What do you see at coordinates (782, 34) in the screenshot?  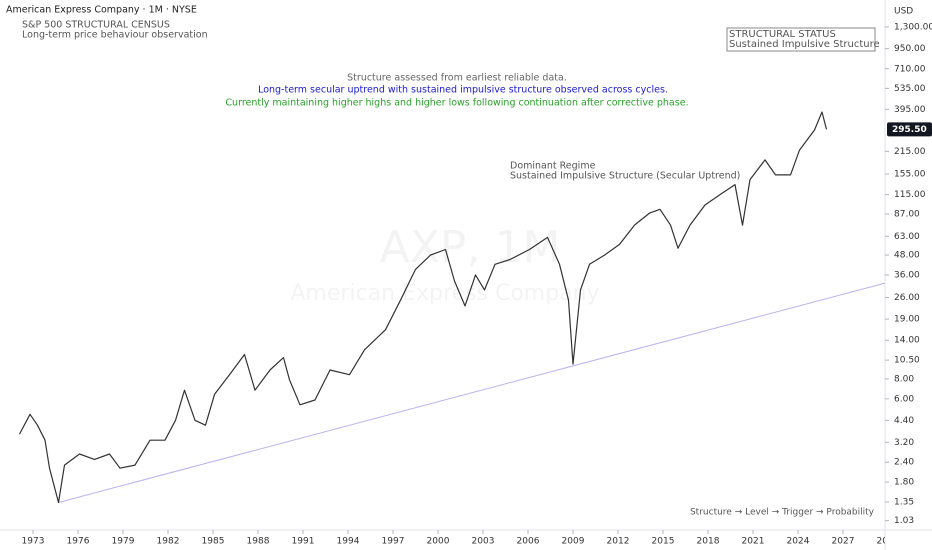 I see `status-title: STRUCTURAL STATUS` at bounding box center [782, 34].